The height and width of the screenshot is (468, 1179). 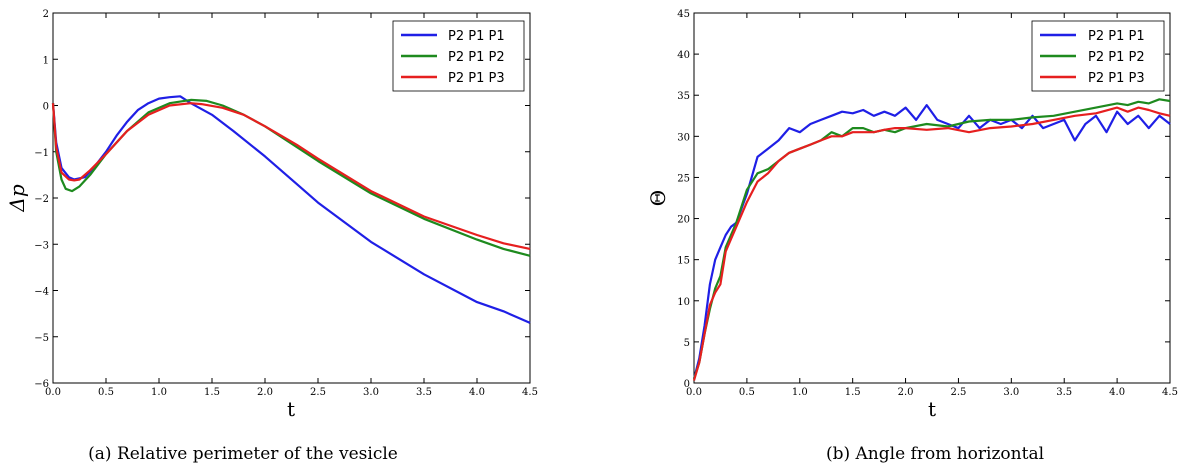 What do you see at coordinates (683, 178) in the screenshot?
I see `y-tick-label: 25` at bounding box center [683, 178].